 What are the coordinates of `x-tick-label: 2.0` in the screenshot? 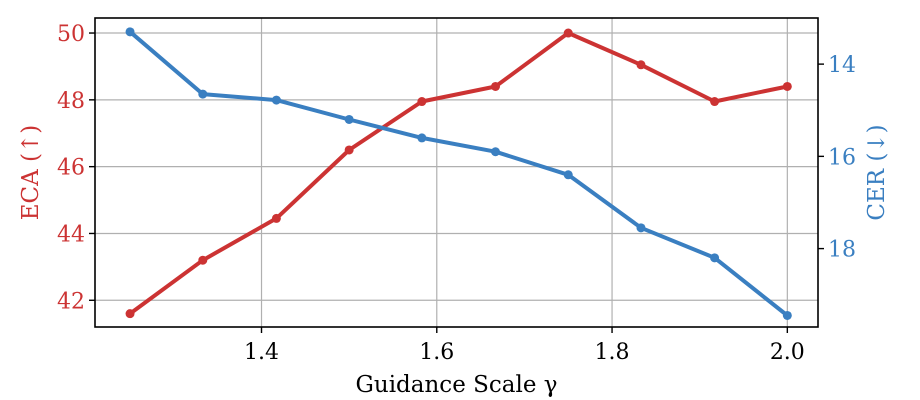 It's located at (787, 352).